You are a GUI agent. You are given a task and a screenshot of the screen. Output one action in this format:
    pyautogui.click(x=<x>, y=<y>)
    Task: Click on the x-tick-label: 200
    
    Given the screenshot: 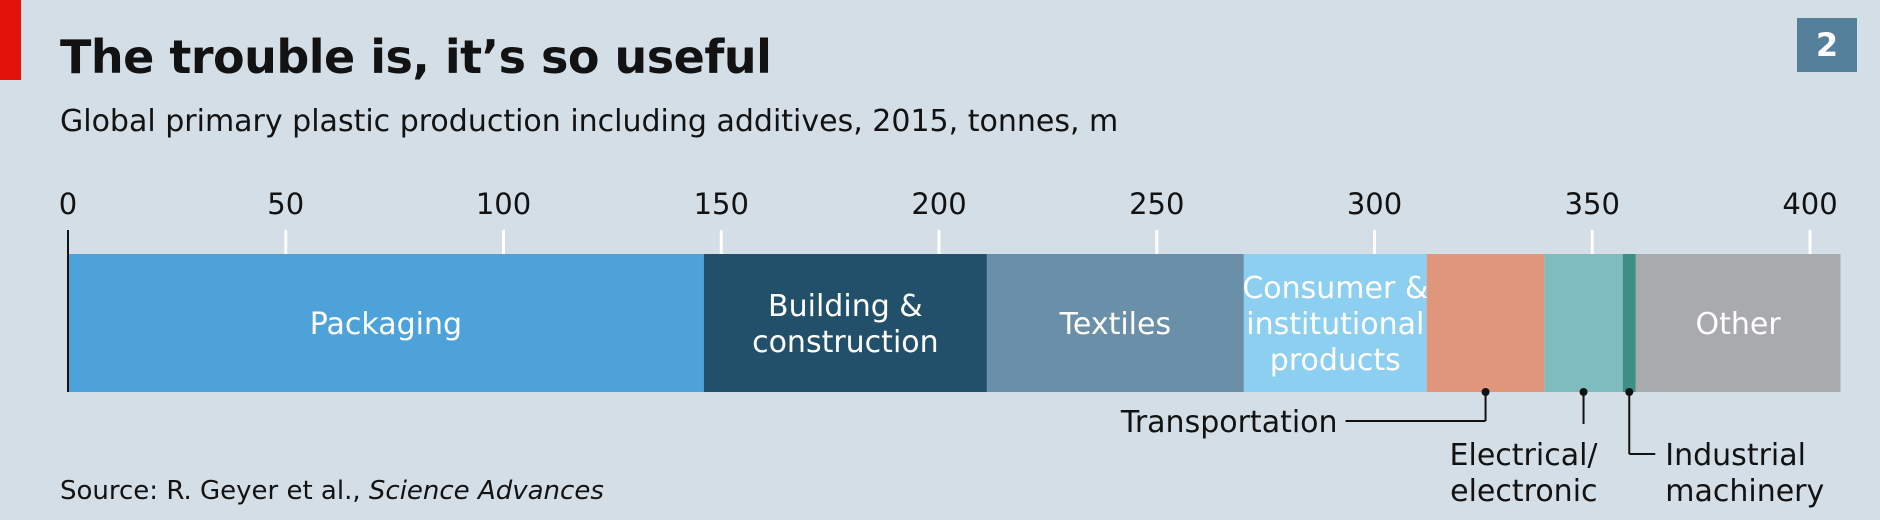 What is the action you would take?
    pyautogui.click(x=938, y=204)
    